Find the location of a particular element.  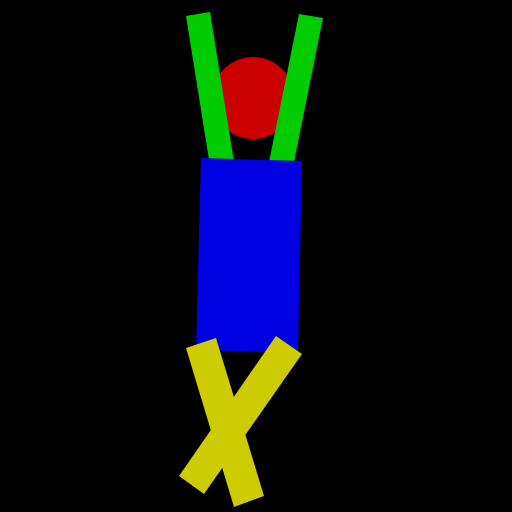

torso-shape is located at coordinates (249, 255).